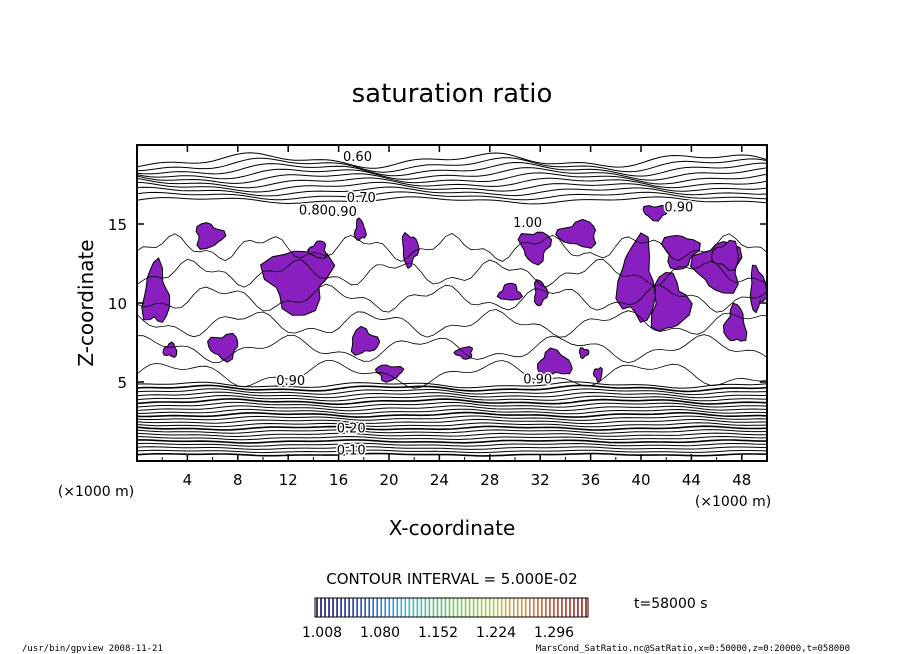  I want to click on colorbar-tick-label: 1.080, so click(380, 633).